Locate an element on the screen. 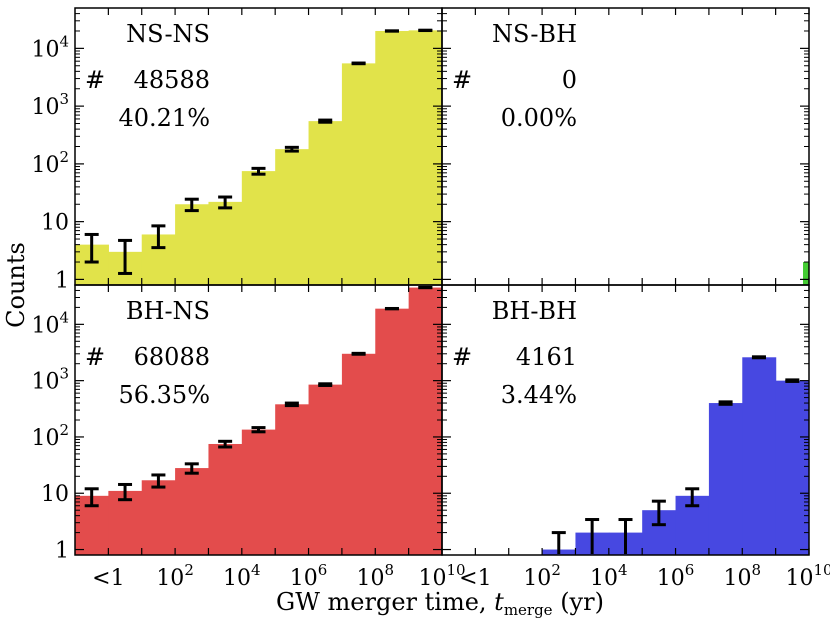 Image resolution: width=830 pixels, height=622 pixels. x-axis-label: GW merger time, tmerge (yr) is located at coordinates (440, 603).